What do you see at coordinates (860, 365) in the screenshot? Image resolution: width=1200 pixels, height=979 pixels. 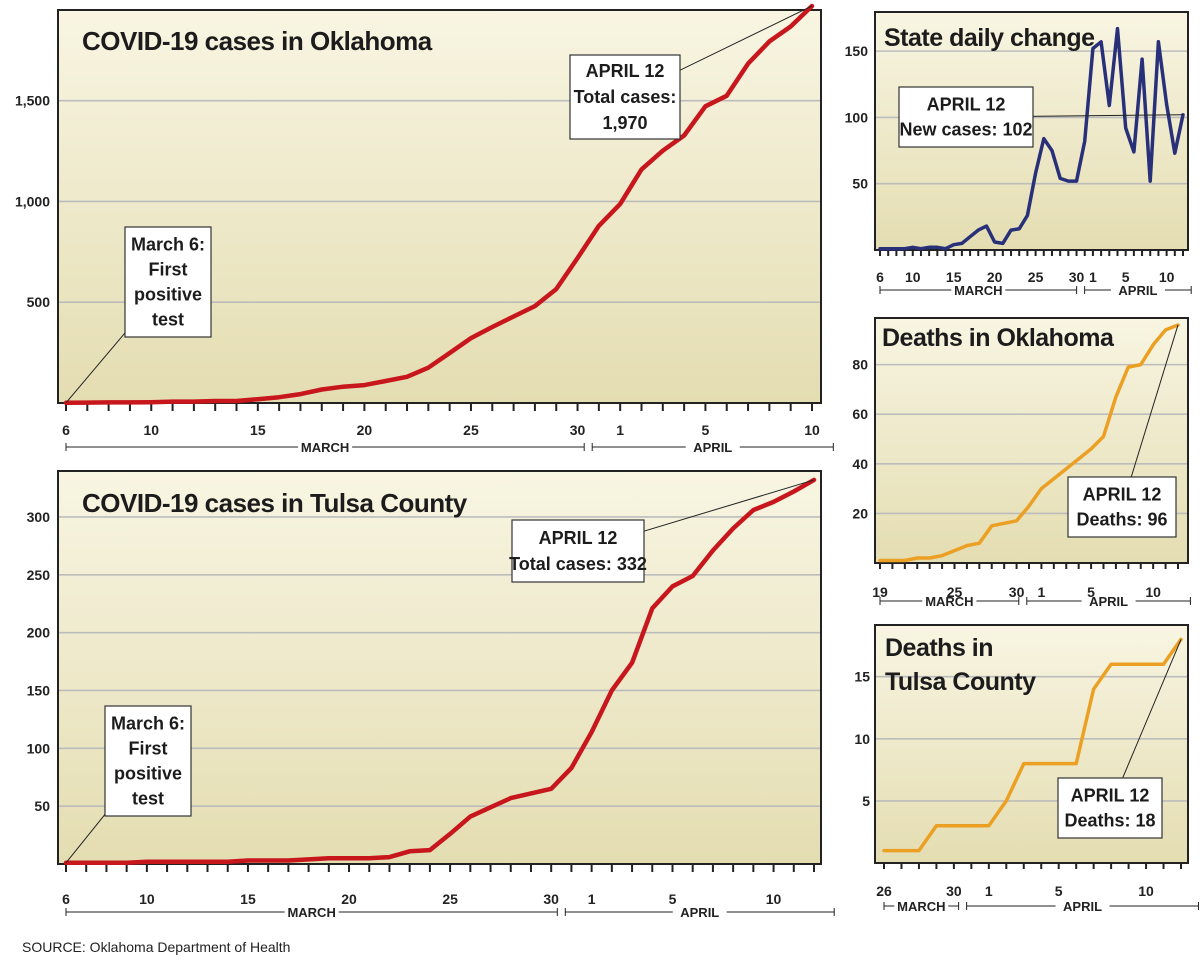 I see `y-tick-label: 80` at bounding box center [860, 365].